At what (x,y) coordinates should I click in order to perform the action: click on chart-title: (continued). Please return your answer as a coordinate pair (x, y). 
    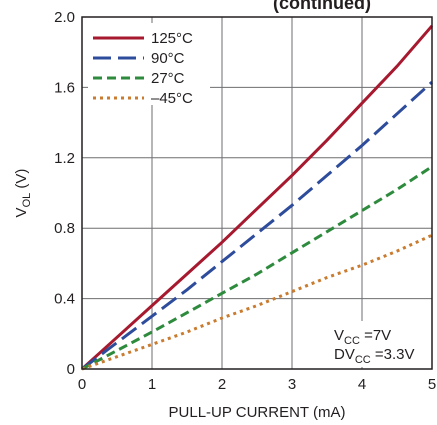
    Looking at the image, I should click on (322, 6).